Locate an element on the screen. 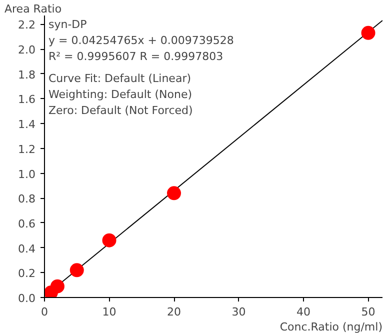  x-tick-label: 50 is located at coordinates (368, 312).